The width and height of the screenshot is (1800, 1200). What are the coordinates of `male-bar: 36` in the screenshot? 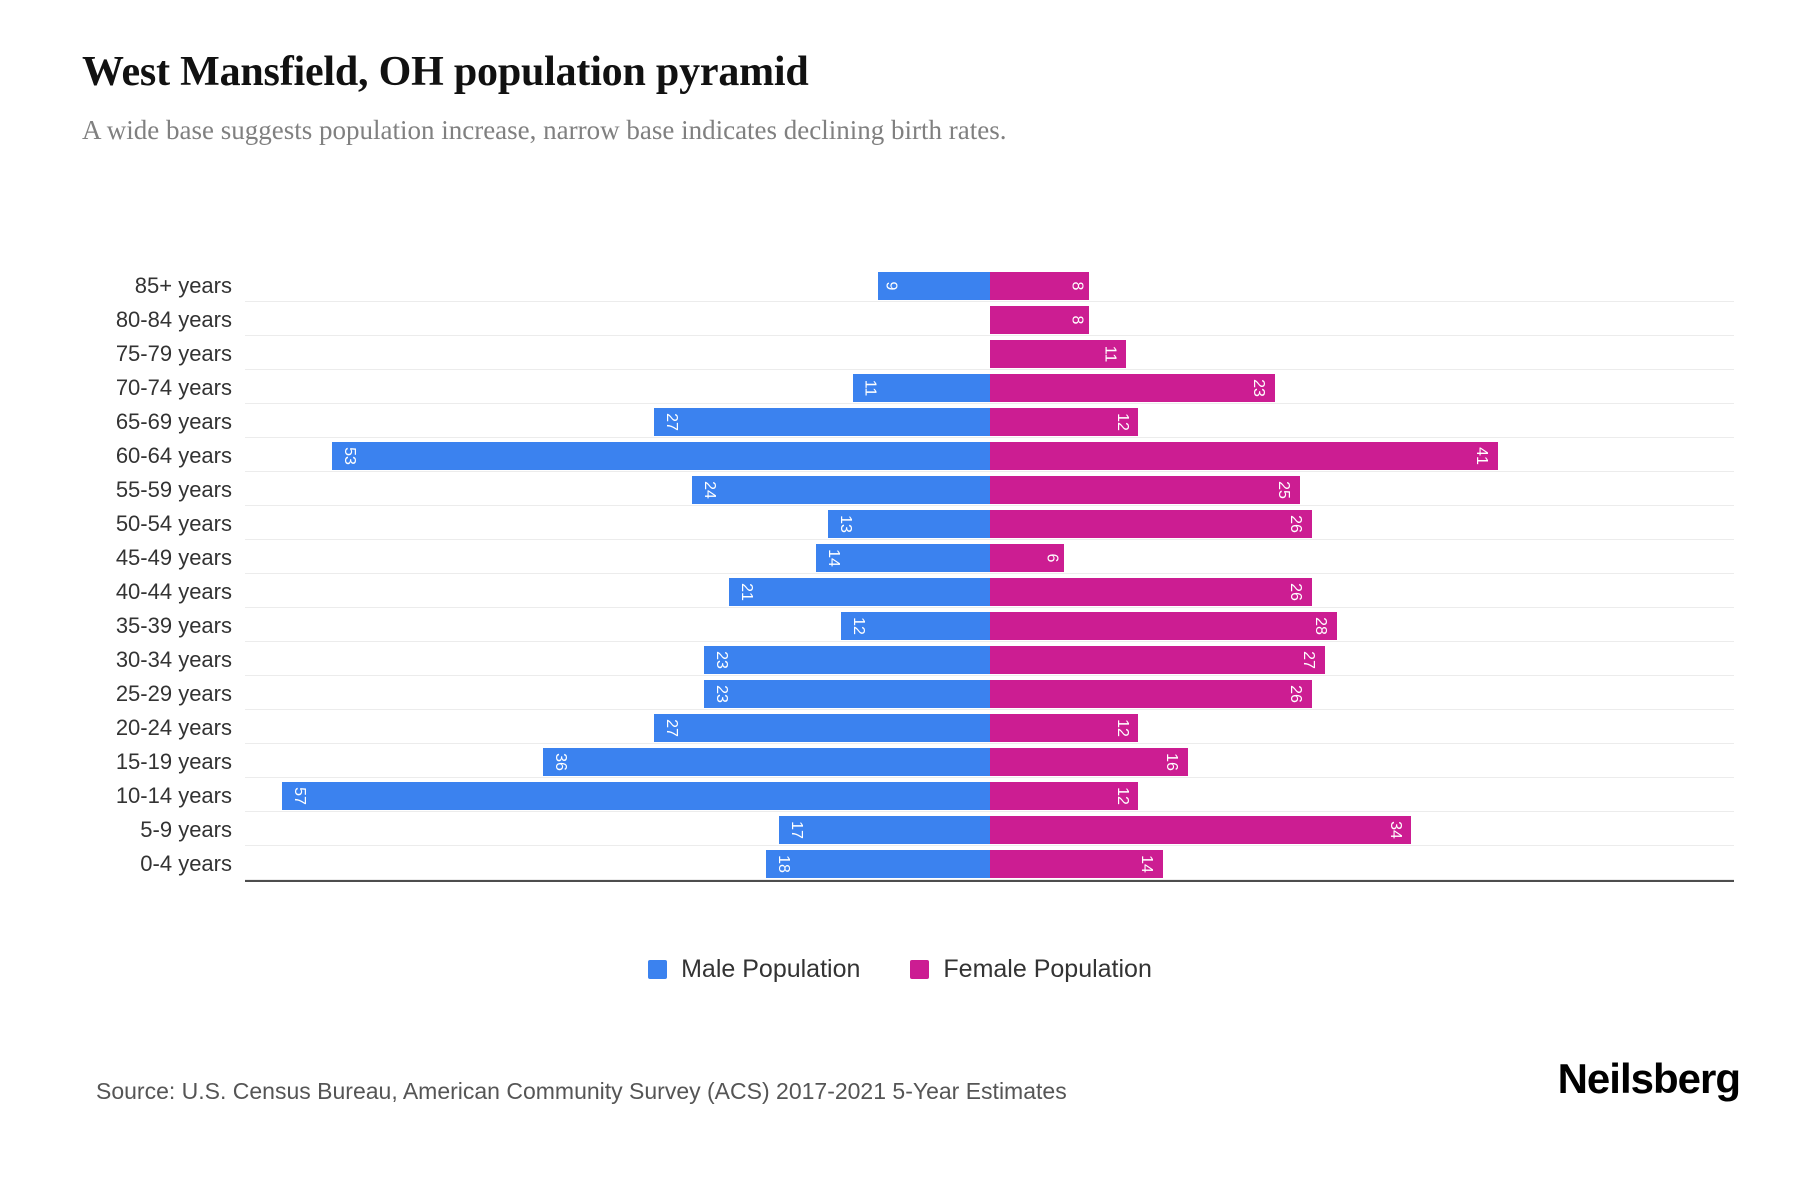 It's located at (766, 762).